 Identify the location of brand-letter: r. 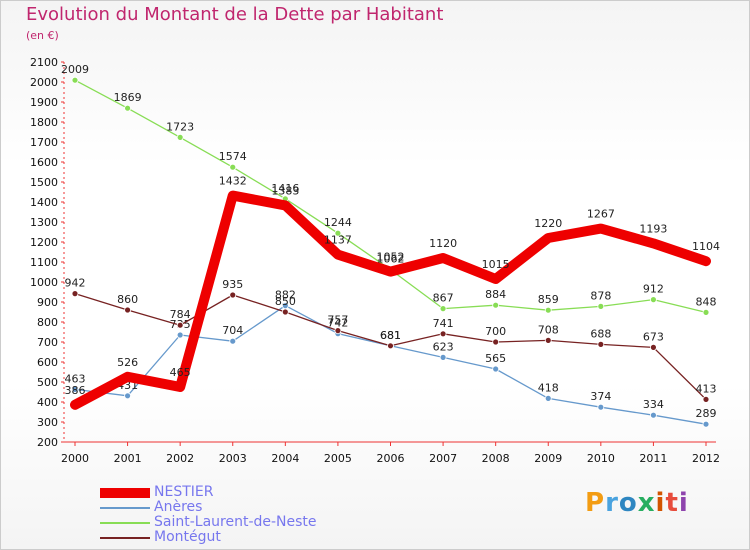
(612, 503).